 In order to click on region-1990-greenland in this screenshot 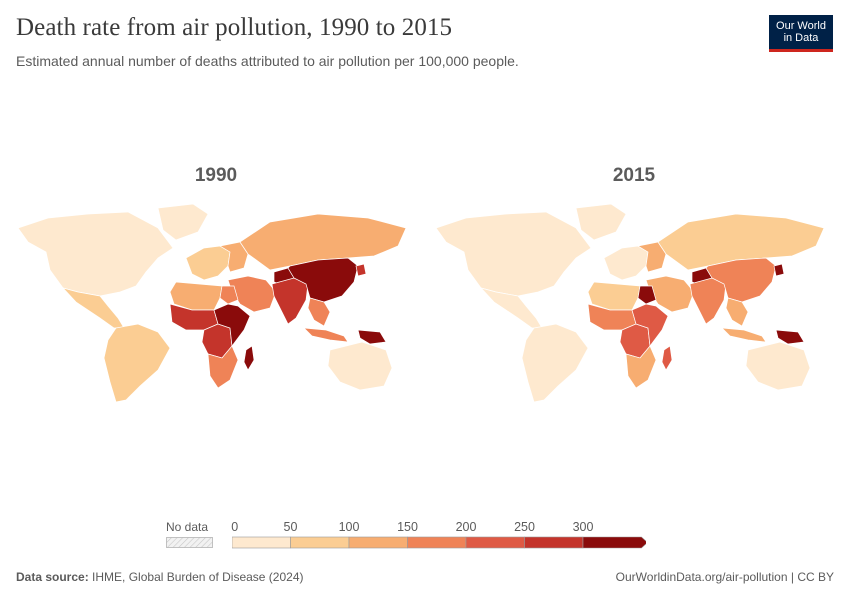, I will do `click(183, 222)`.